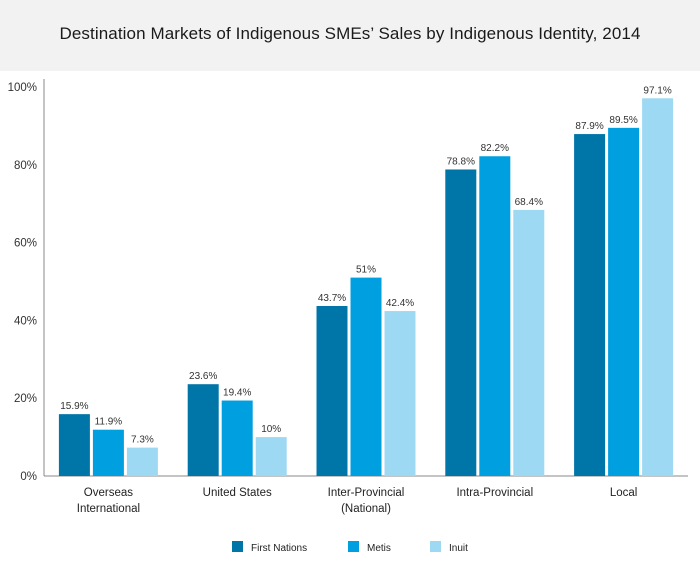 This screenshot has height=571, width=700. What do you see at coordinates (25, 244) in the screenshot?
I see `y-tick-label: 60%` at bounding box center [25, 244].